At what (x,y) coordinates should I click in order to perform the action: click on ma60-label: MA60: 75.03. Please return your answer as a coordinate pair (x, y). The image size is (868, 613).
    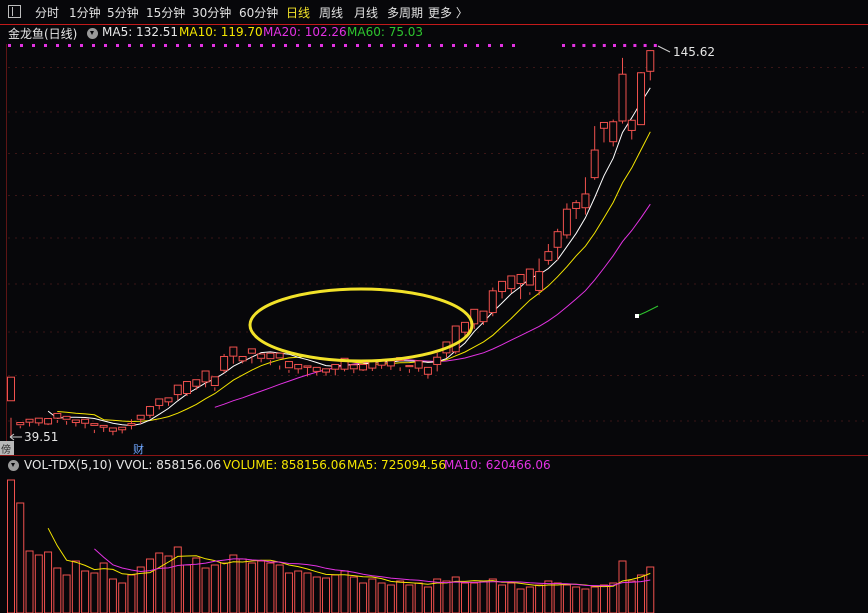
    Looking at the image, I should click on (385, 32).